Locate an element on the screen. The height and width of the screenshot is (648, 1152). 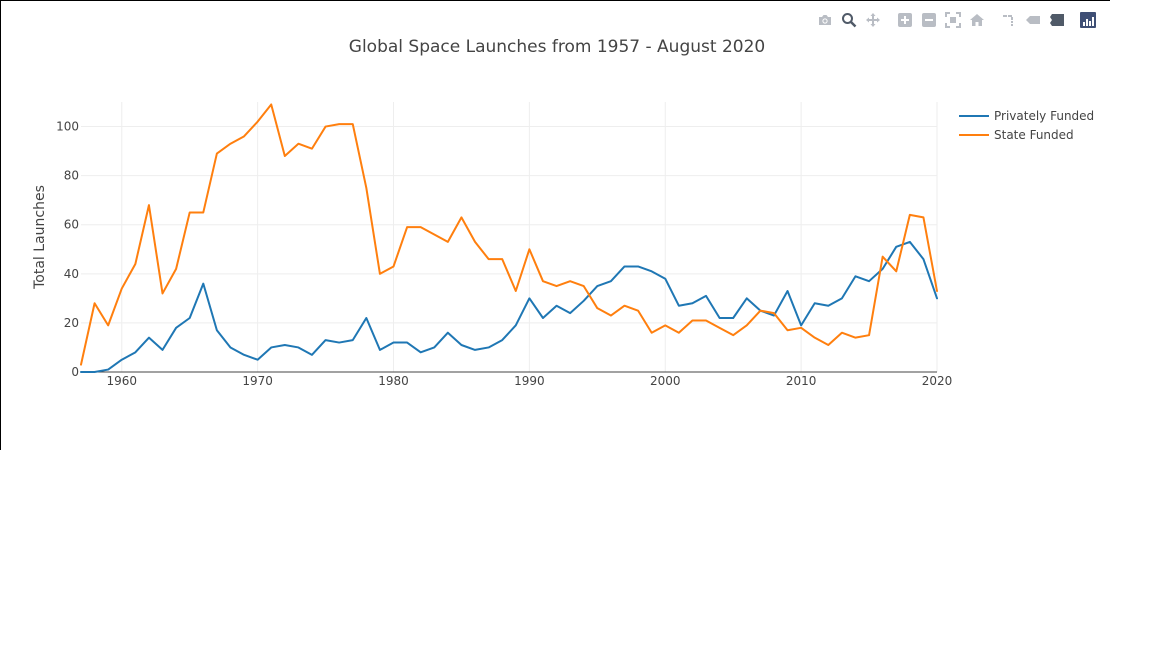
x-tick-label: 1990 is located at coordinates (529, 381).